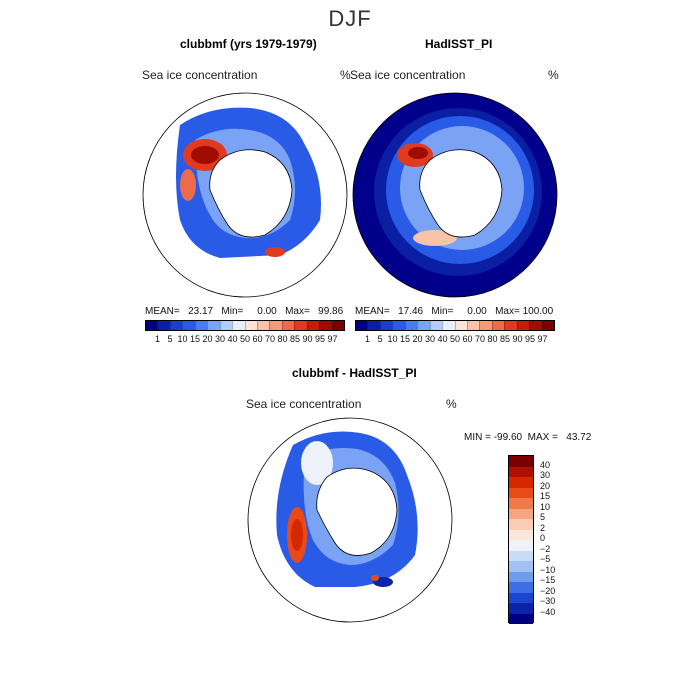 The image size is (700, 700). I want to click on panel1-colorbar, so click(245, 325).